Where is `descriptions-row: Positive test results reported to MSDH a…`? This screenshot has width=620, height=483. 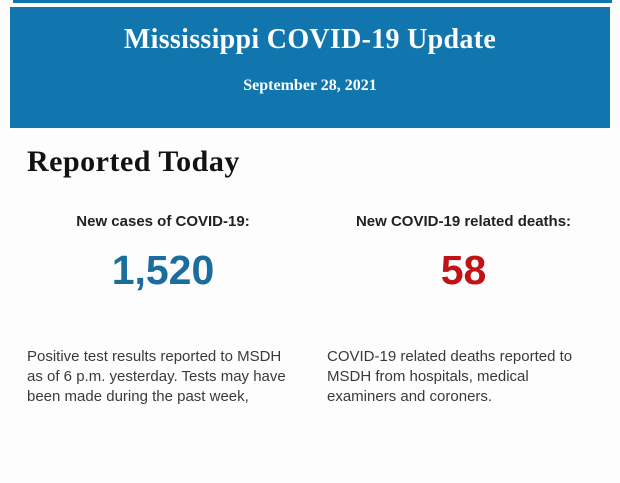
descriptions-row: Positive test results reported to MSDH a… is located at coordinates (313, 377).